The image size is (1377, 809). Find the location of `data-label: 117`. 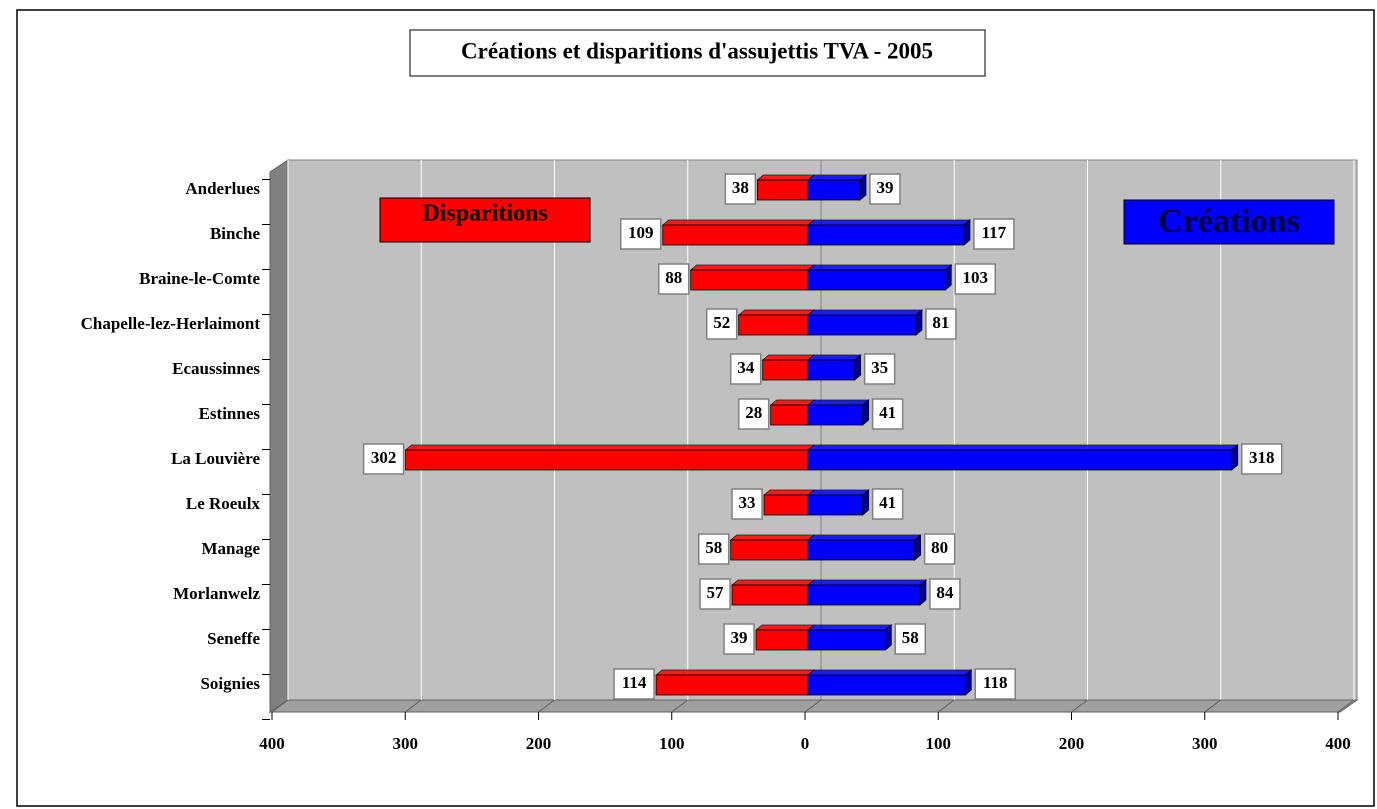

data-label: 117 is located at coordinates (994, 232).